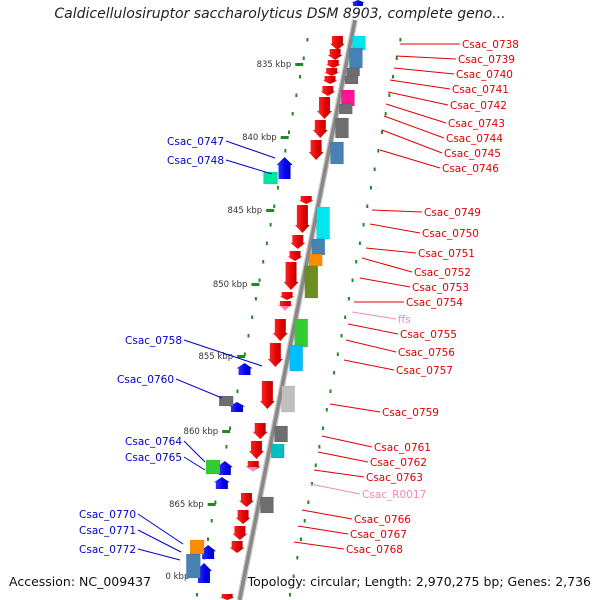  What do you see at coordinates (145, 380) in the screenshot?
I see `gene-label: Csac_0760` at bounding box center [145, 380].